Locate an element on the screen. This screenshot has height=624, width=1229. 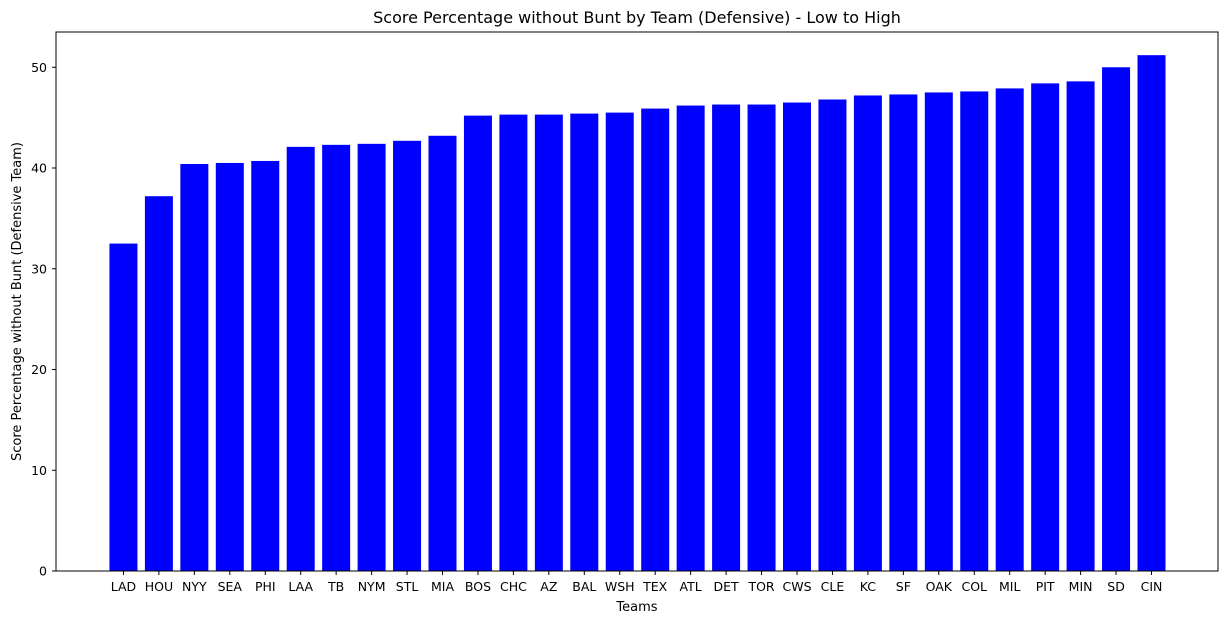
bar-bos is located at coordinates (477, 343).